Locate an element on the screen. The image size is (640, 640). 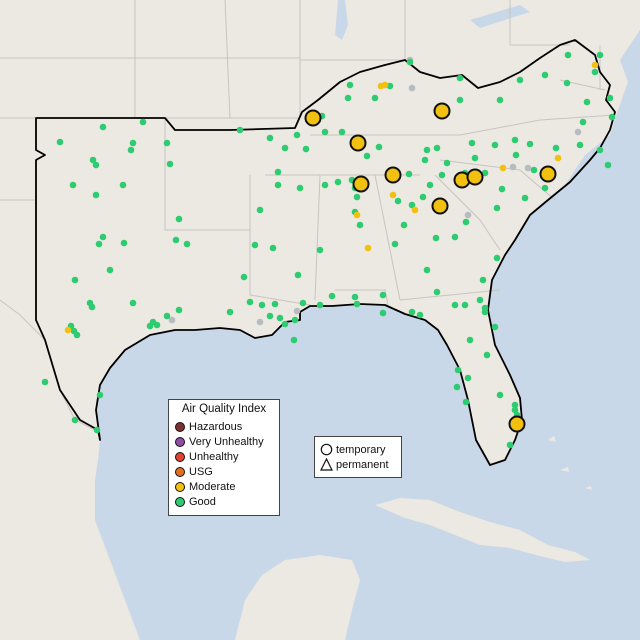
aqi-legend-title: Air Quality Index is located at coordinates (224, 409).